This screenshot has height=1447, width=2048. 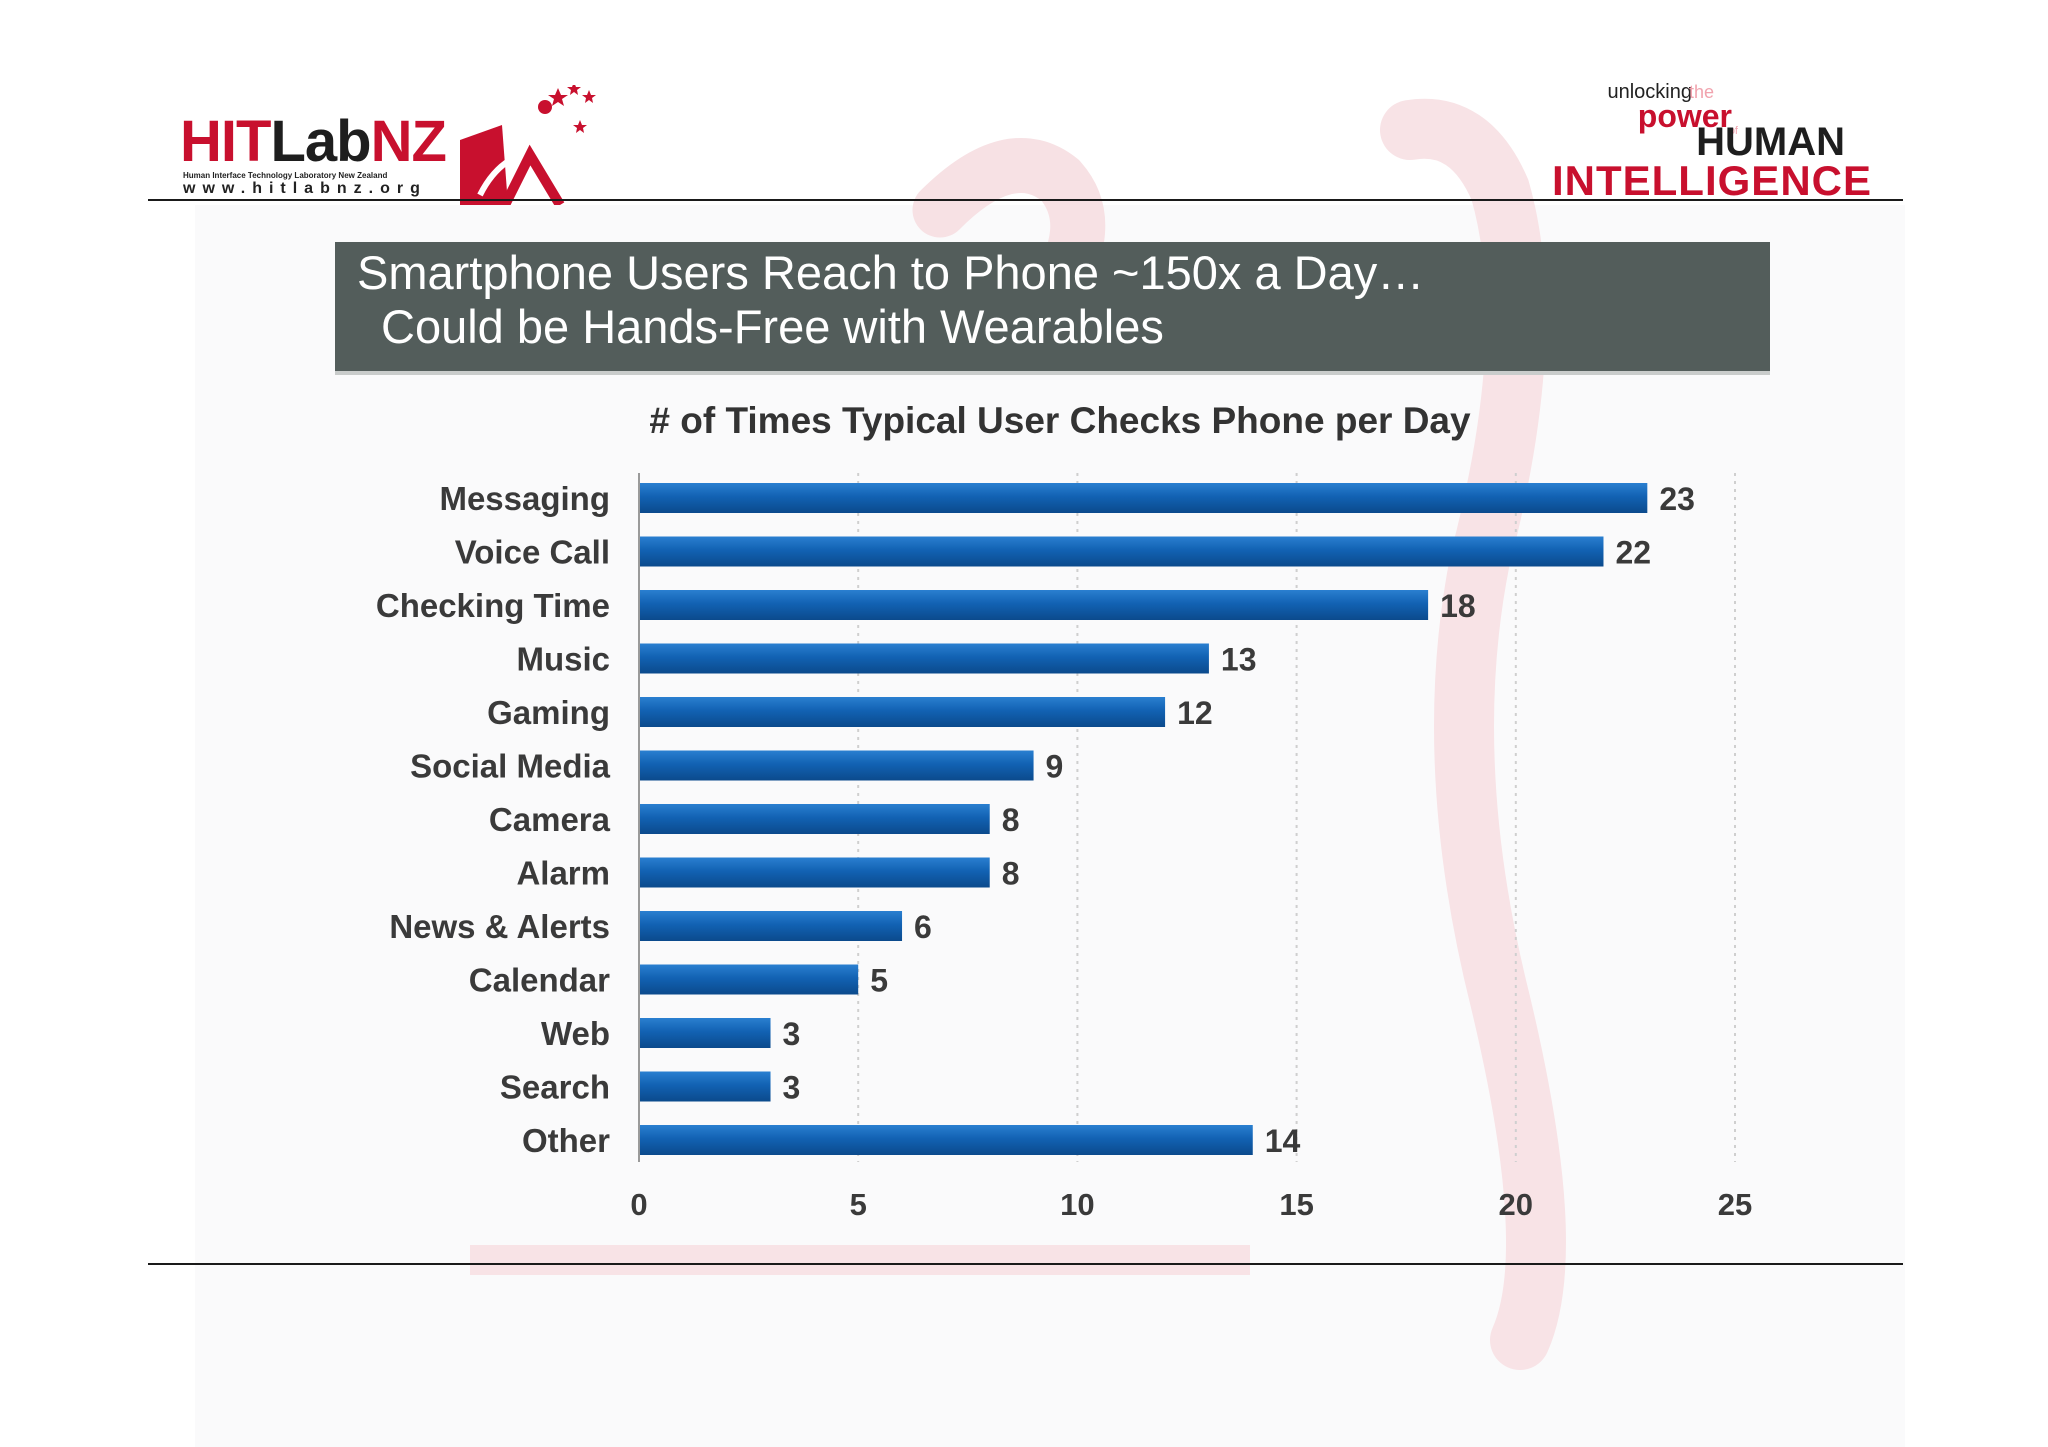 What do you see at coordinates (1195, 713) in the screenshot?
I see `value-label: 12` at bounding box center [1195, 713].